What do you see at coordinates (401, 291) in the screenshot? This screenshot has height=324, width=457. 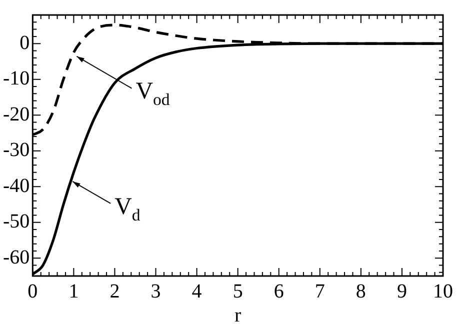 I see `x-tick-label: 9` at bounding box center [401, 291].